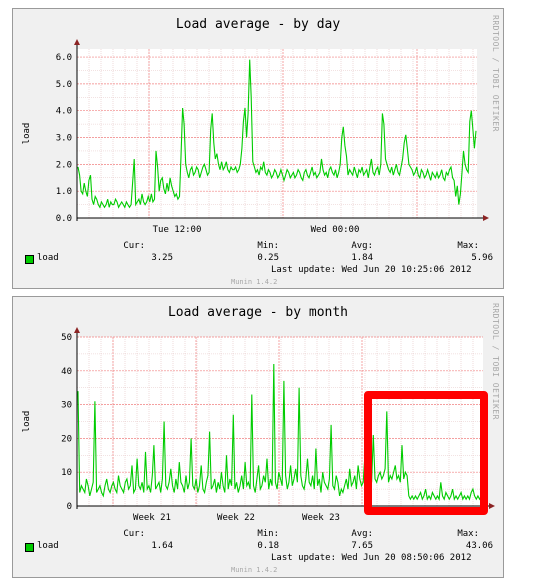 This screenshot has height=583, width=536. I want to click on chart-title: Load average - by day, so click(258, 24).